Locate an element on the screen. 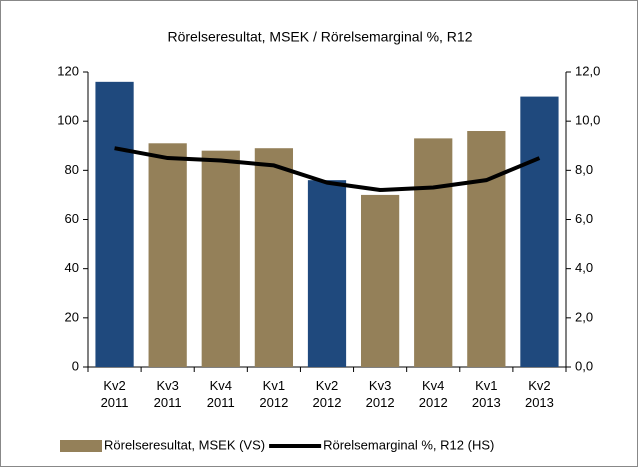  x-tick-label: Kv3 2012 is located at coordinates (380, 394).